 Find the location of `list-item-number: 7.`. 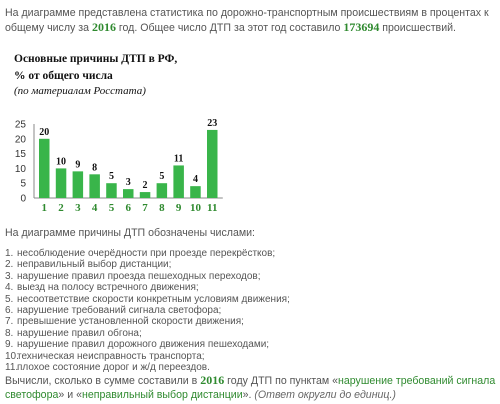

list-item-number: 7. is located at coordinates (9, 322).